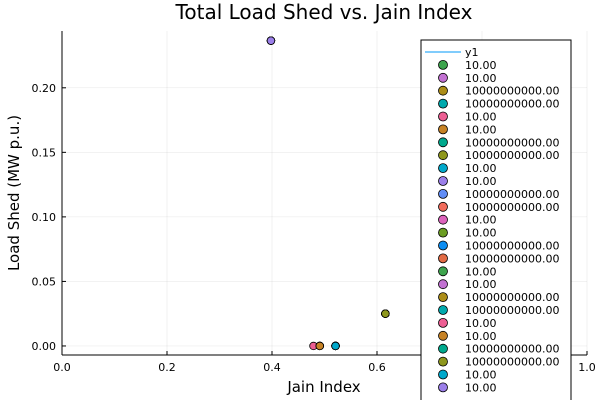 This screenshot has height=400, width=600. What do you see at coordinates (44, 88) in the screenshot?
I see `y-tick-label: 0.20` at bounding box center [44, 88].